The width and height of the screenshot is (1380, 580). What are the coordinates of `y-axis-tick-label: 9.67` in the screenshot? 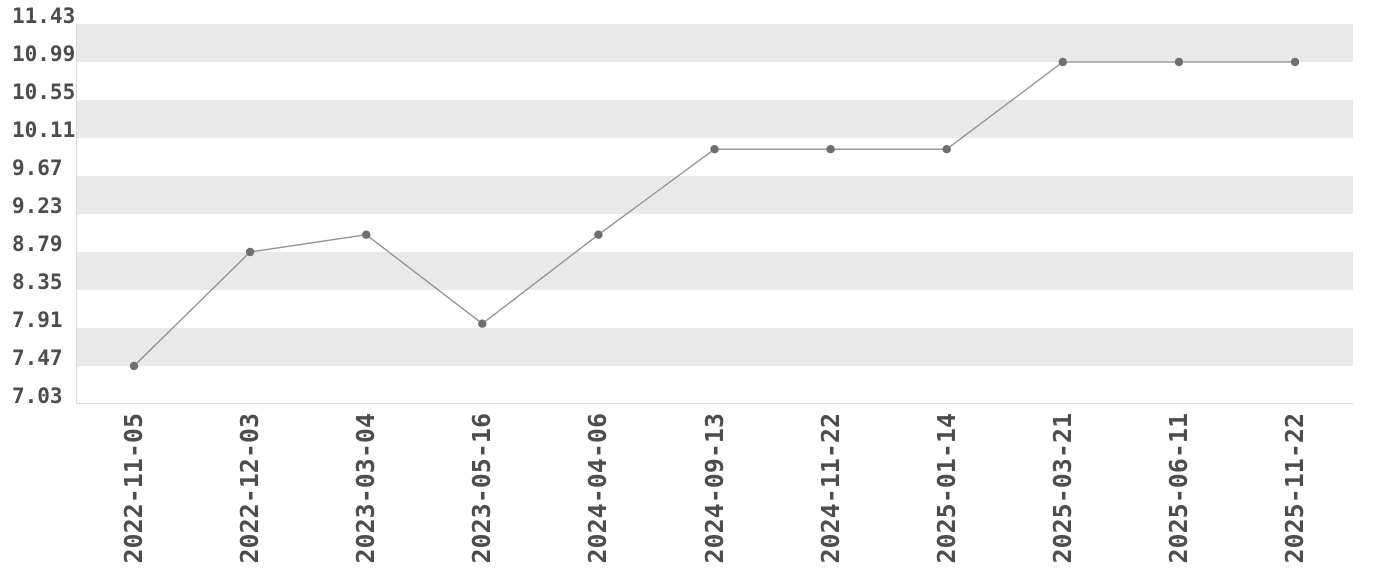 It's located at (37, 168).